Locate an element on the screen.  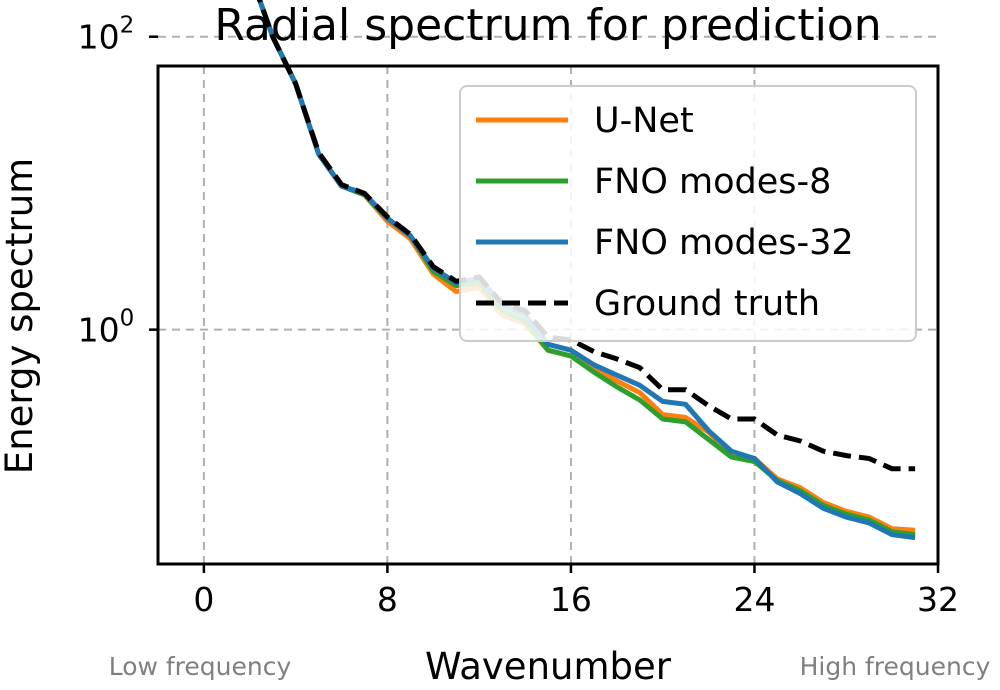
y-tick-label: 10⁰ is located at coordinates (106, 328).